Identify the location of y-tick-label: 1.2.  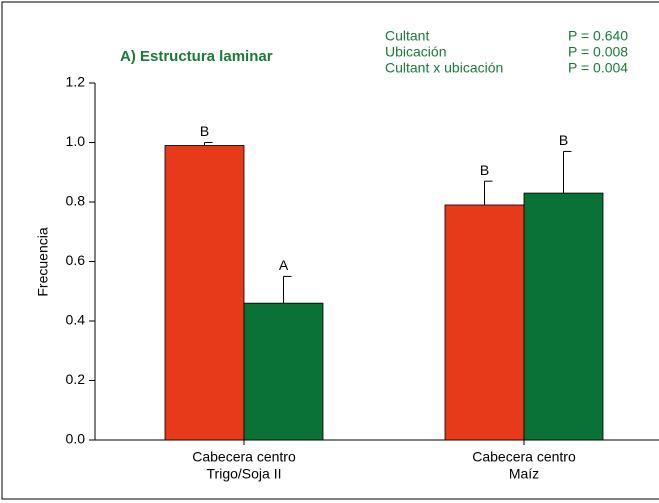
(76, 82).